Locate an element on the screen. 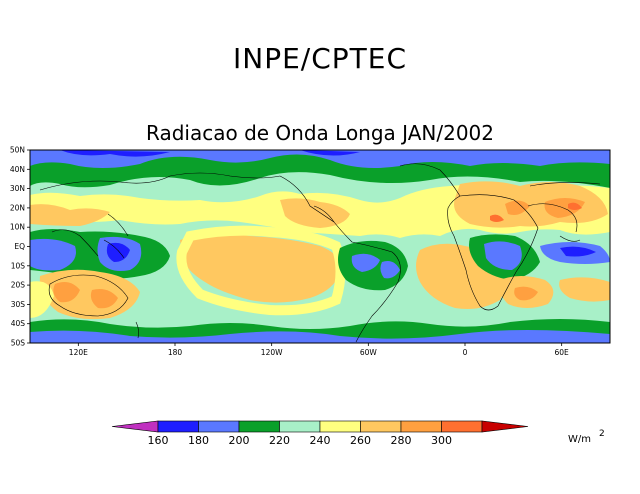  map-title: Radiacao de Onda Longa JAN/2002 is located at coordinates (320, 133).